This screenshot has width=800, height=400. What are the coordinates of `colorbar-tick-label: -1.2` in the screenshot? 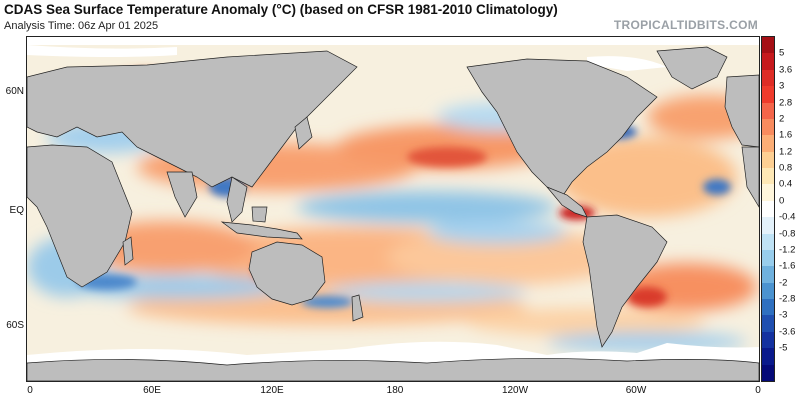 It's located at (787, 250).